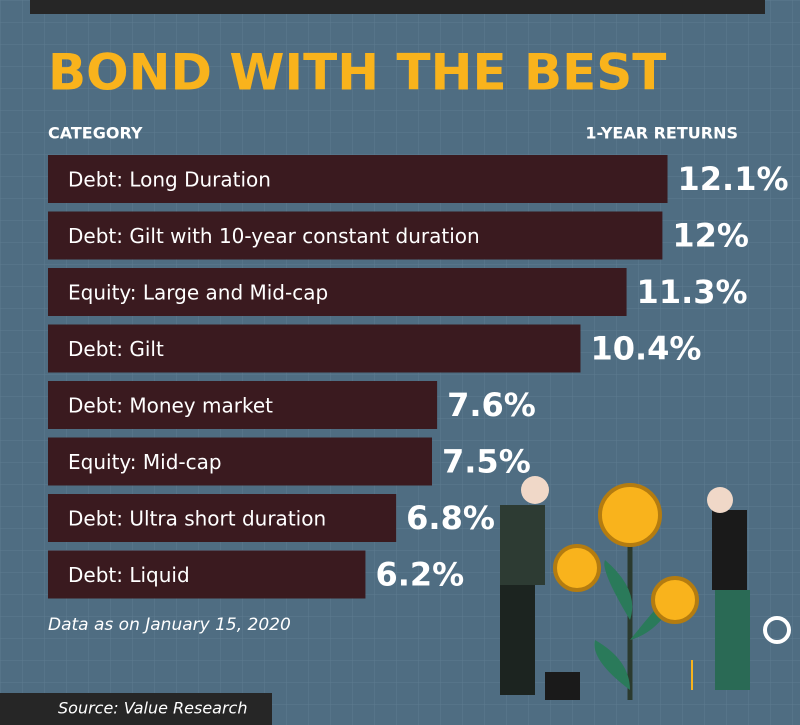 This screenshot has height=725, width=800. Describe the element at coordinates (450, 518) in the screenshot. I see `value-label: 6.8%` at that location.